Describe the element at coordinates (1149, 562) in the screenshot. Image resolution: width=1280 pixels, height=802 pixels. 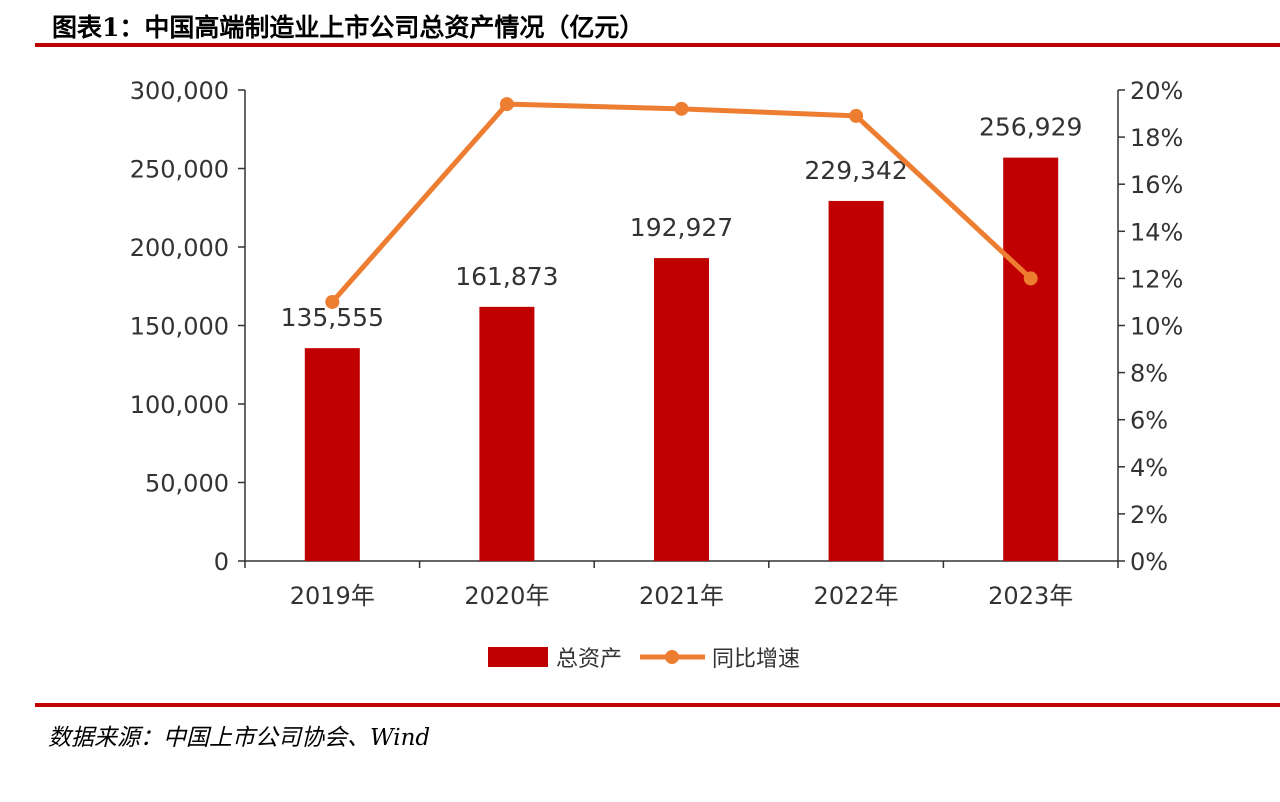
I see `right-tick-label: 0%` at that location.